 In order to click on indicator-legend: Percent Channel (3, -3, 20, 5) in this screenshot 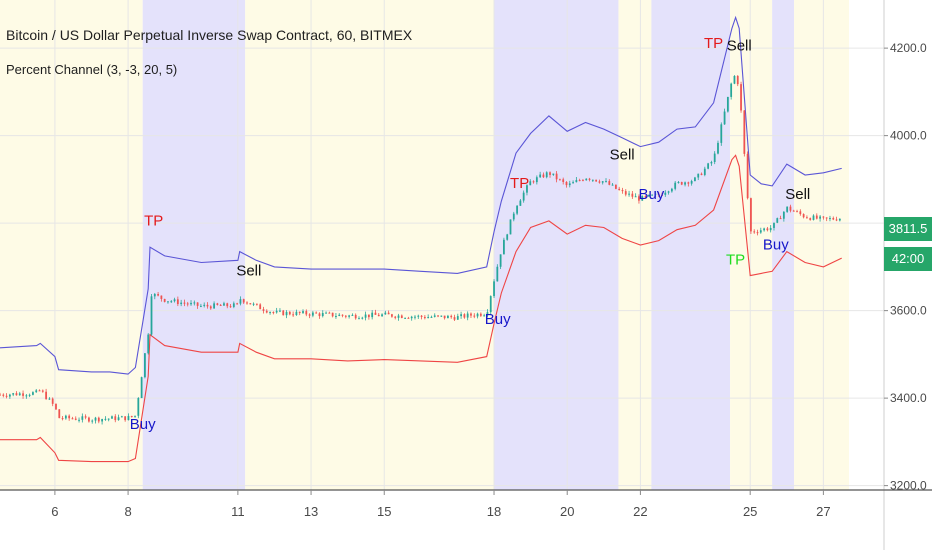, I will do `click(92, 69)`.